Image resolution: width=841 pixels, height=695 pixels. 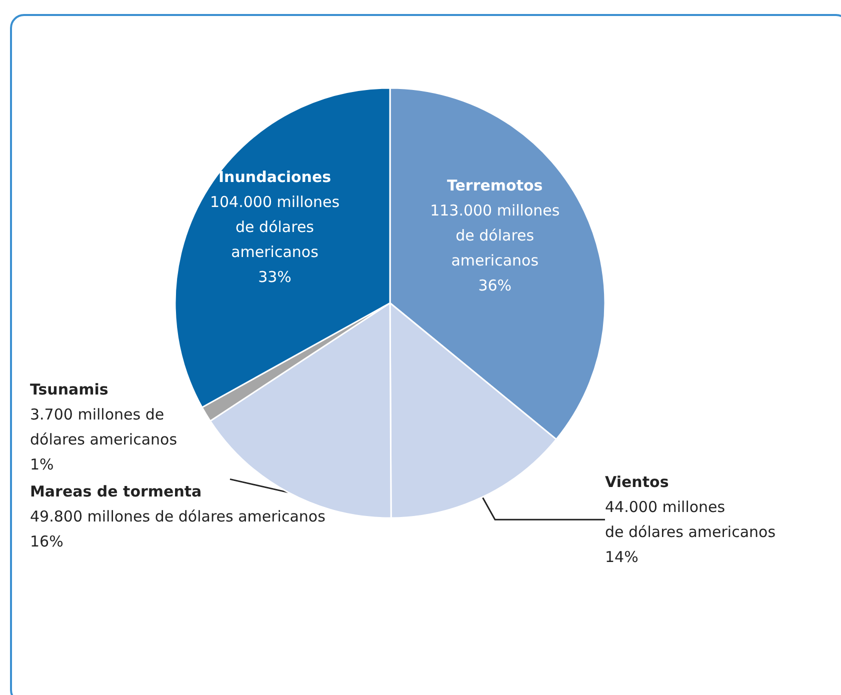 What do you see at coordinates (495, 185) in the screenshot?
I see `slice-label: Terremotos` at bounding box center [495, 185].